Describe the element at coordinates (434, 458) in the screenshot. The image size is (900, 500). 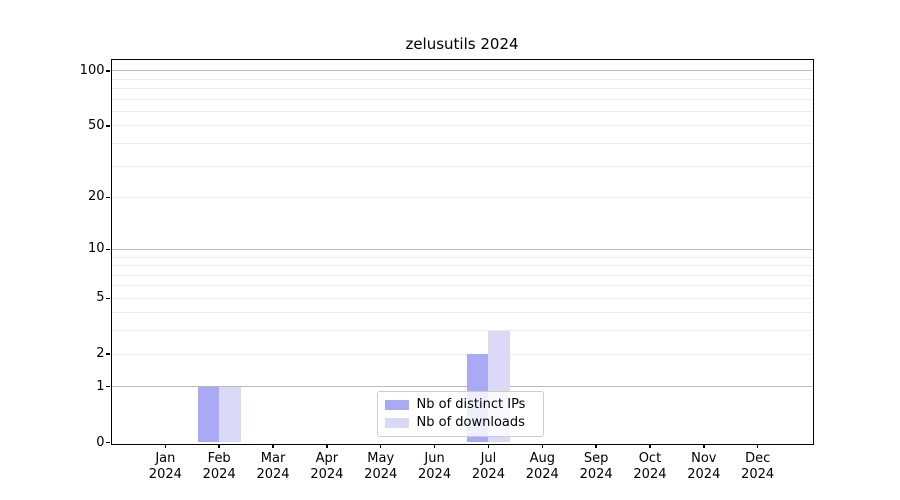
I see `x-tick-label-line: Jun` at that location.